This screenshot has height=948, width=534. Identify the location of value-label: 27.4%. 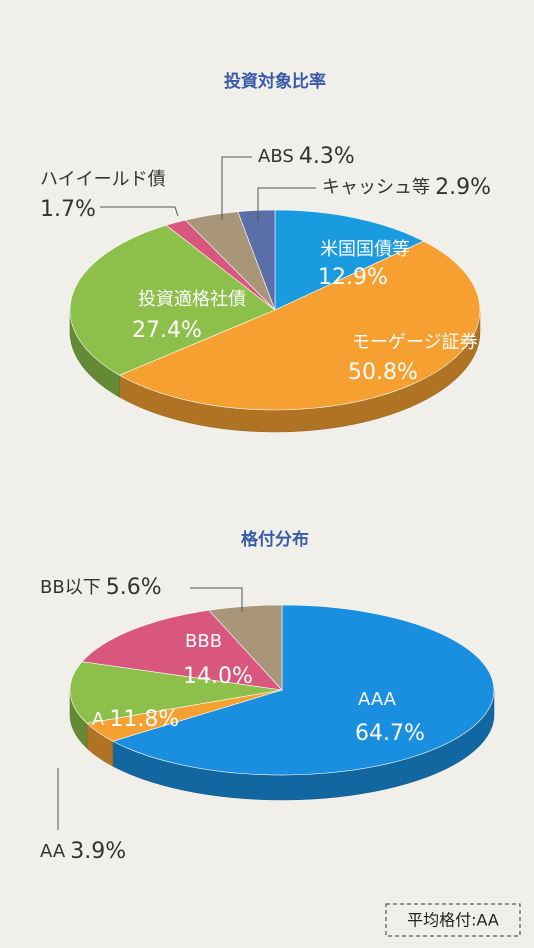
(167, 330).